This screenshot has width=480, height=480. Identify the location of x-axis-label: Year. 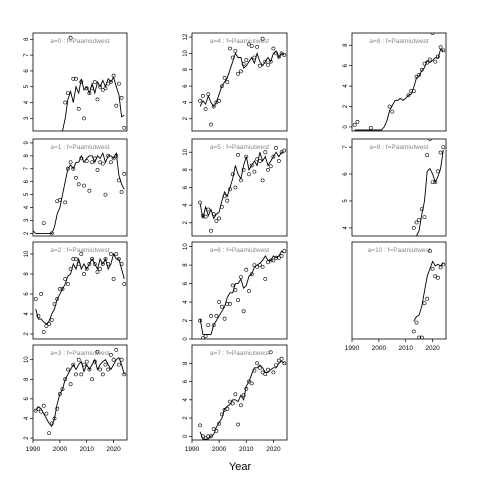
(240, 467).